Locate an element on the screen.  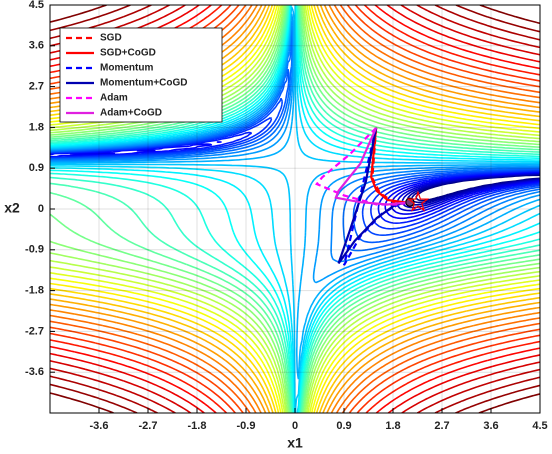
y-tick-label: 2.7 is located at coordinates (36, 87).